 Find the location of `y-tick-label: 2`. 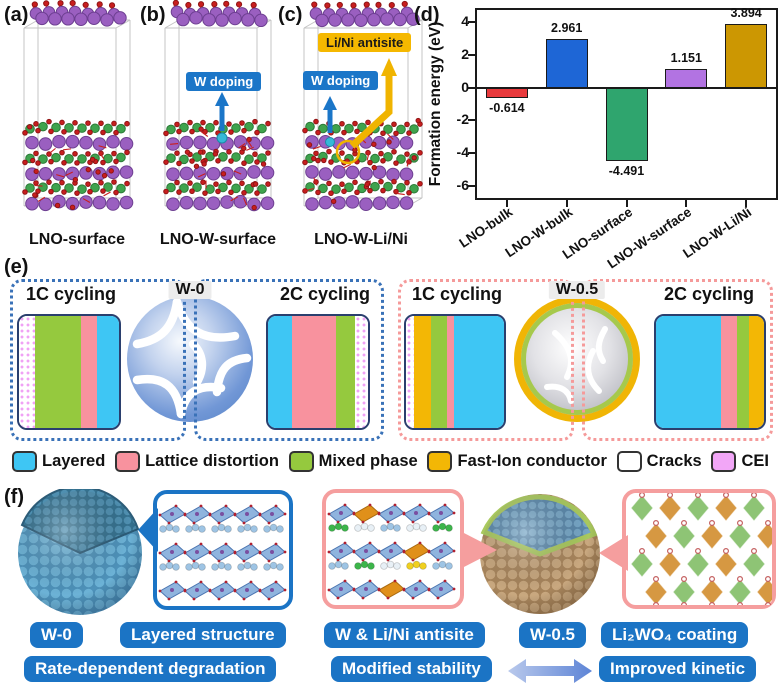

y-tick-label: 2 is located at coordinates (465, 53).